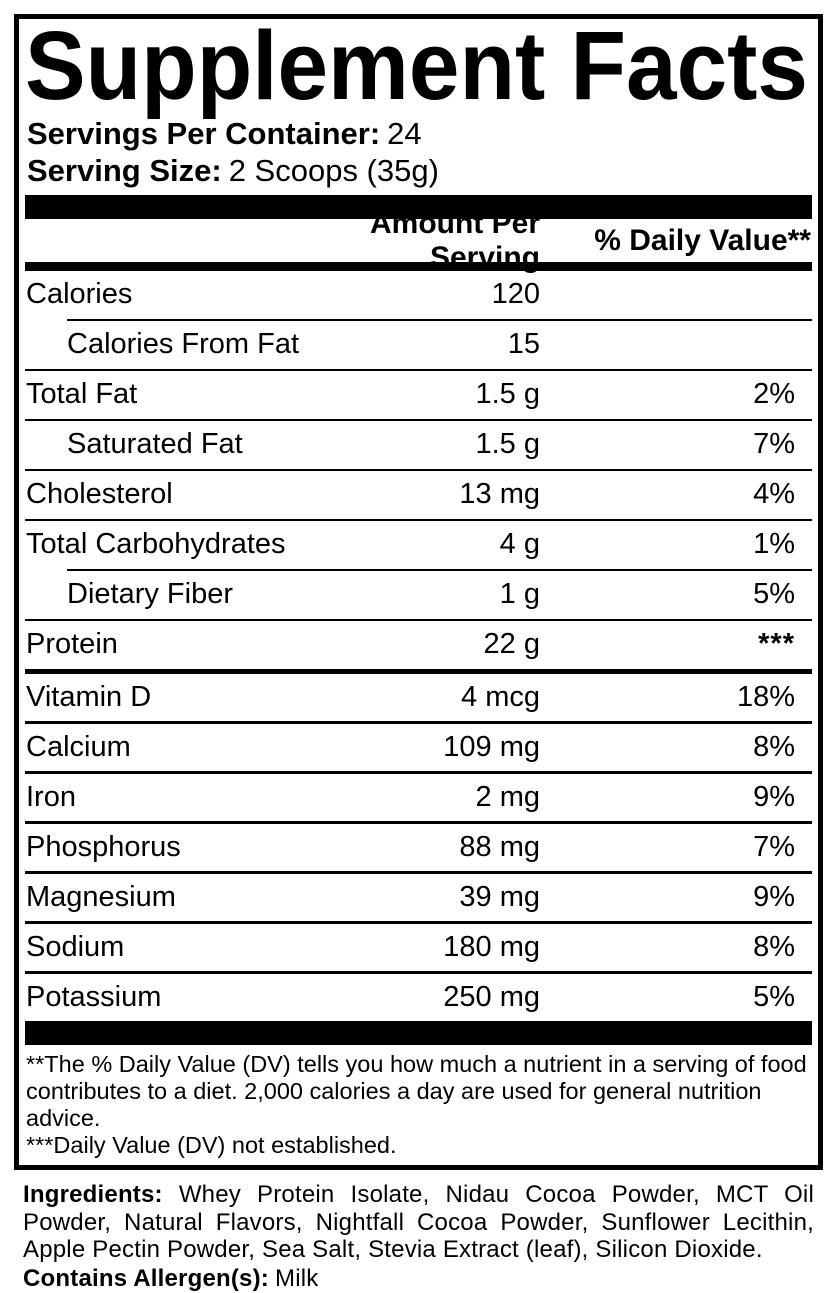  What do you see at coordinates (776, 644) in the screenshot?
I see `nutrient-daily-value: ***` at bounding box center [776, 644].